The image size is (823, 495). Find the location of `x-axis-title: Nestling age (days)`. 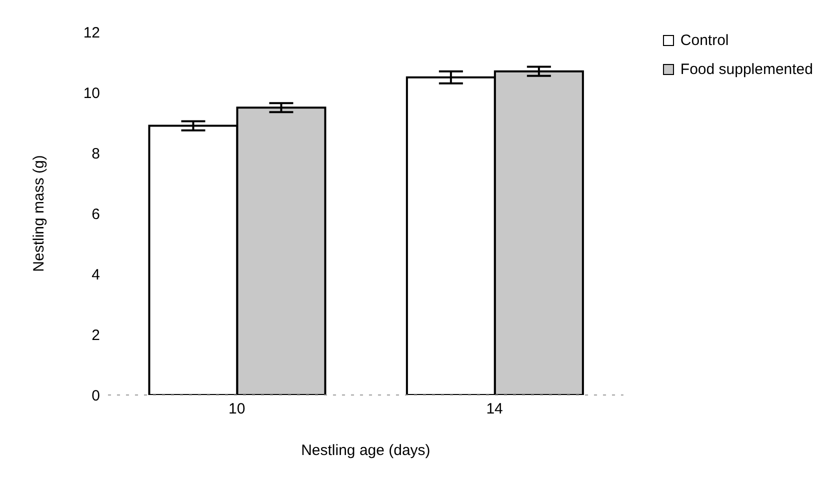

x-axis-title: Nestling age (days) is located at coordinates (365, 450).